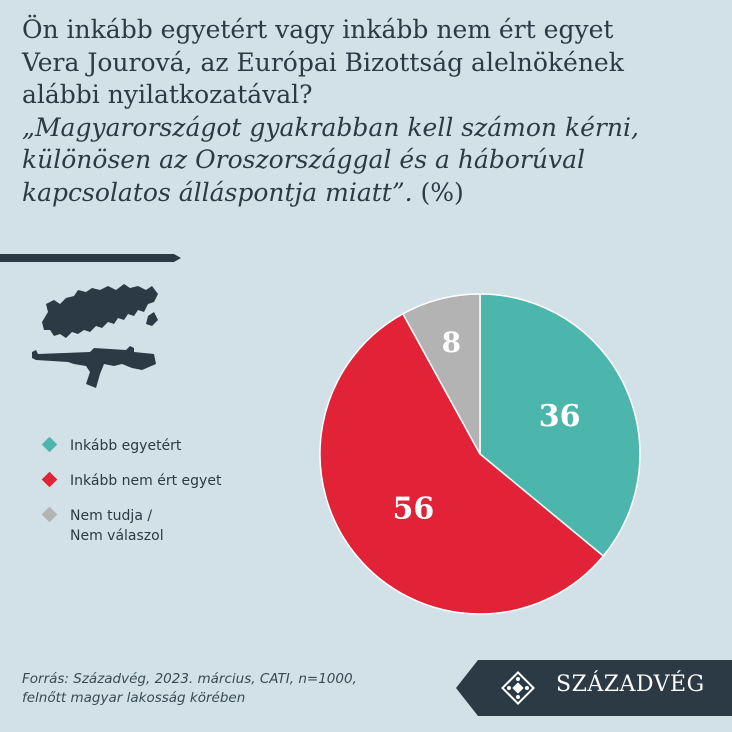 The width and height of the screenshot is (732, 732). I want to click on legend-item-dontknow: Nem tudja / Nem válaszol, so click(131, 526).